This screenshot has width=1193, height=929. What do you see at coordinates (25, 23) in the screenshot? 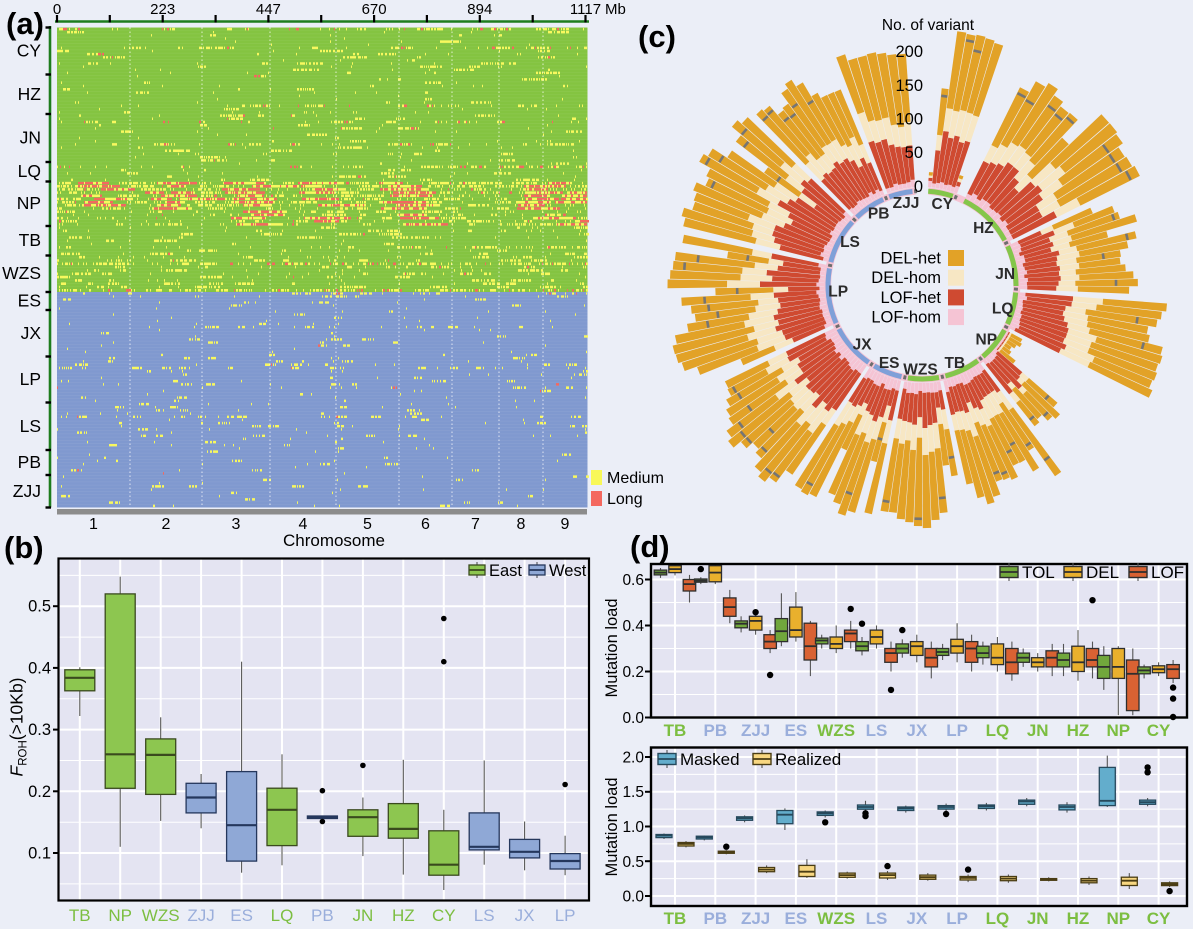
I see `svg-text: (a)` at bounding box center [25, 23].